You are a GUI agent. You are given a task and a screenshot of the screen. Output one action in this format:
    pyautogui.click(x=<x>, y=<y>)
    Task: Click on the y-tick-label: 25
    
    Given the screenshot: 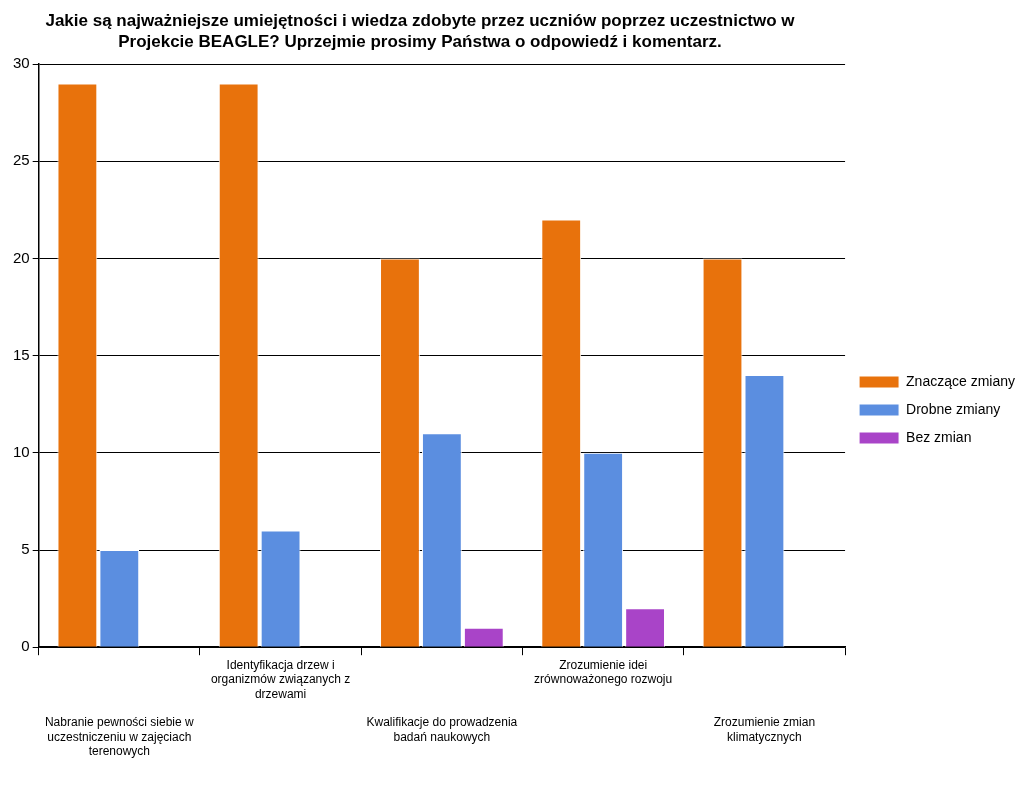 What is the action you would take?
    pyautogui.click(x=21, y=160)
    